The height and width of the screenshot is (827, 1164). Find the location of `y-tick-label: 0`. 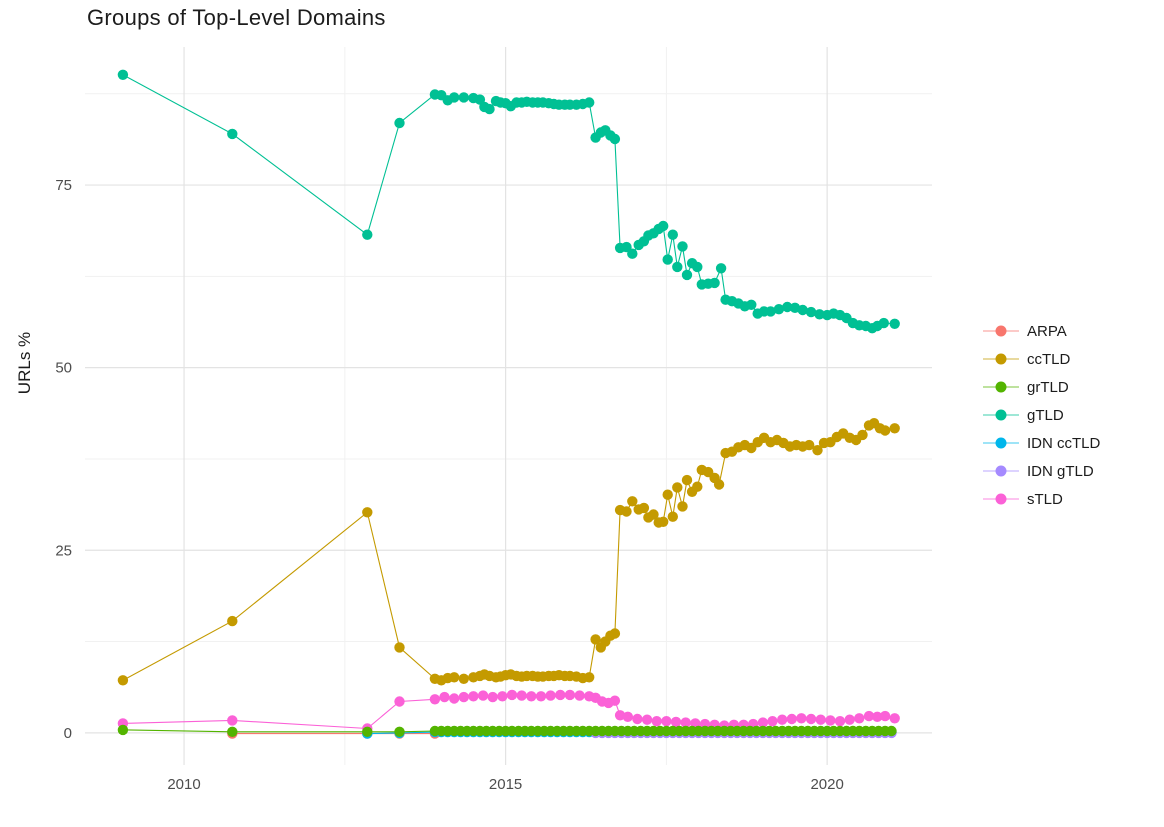

y-tick-label: 0 is located at coordinates (68, 733).